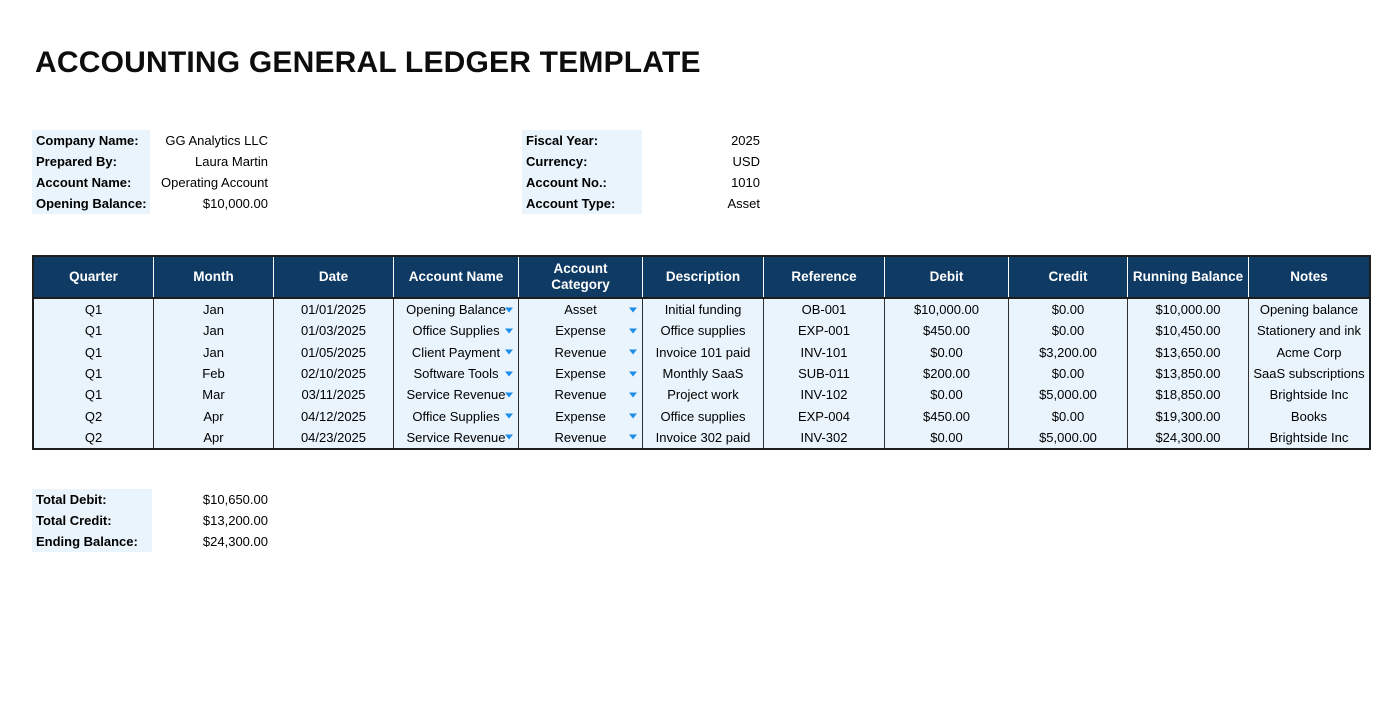 Image resolution: width=1400 pixels, height=701 pixels. I want to click on cell-month: Feb, so click(214, 373).